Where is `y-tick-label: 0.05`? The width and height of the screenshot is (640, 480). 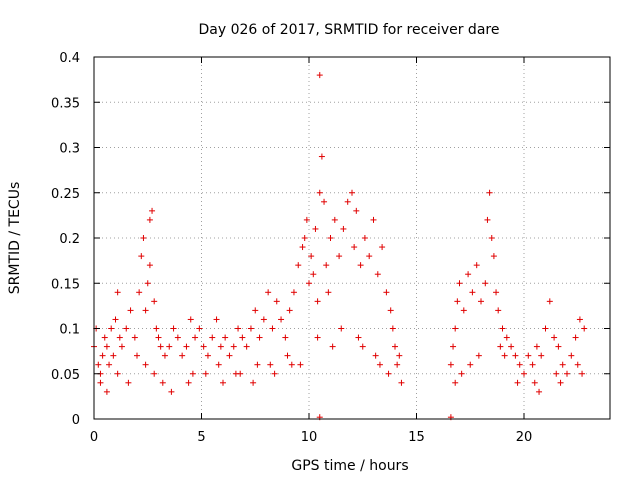 y-tick-label: 0.05 is located at coordinates (65, 375).